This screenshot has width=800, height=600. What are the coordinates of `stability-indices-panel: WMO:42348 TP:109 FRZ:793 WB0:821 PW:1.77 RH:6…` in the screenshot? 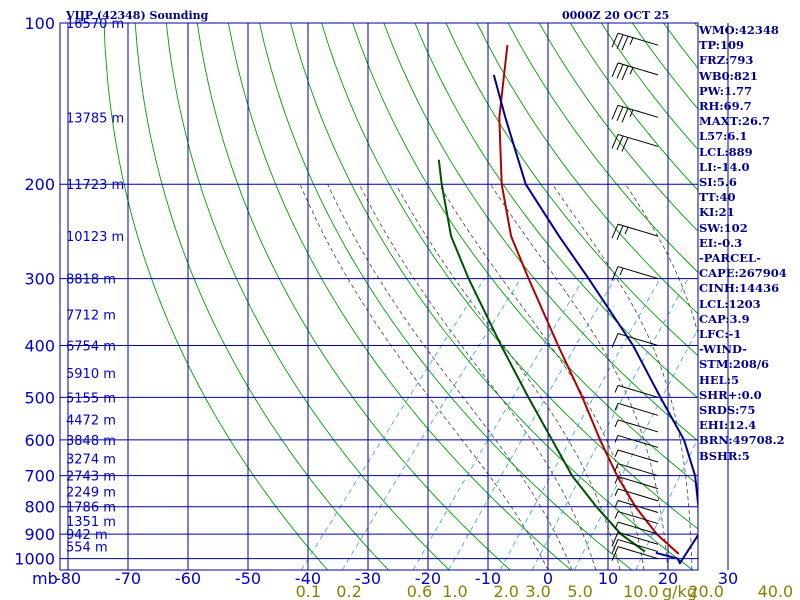 It's located at (749, 243).